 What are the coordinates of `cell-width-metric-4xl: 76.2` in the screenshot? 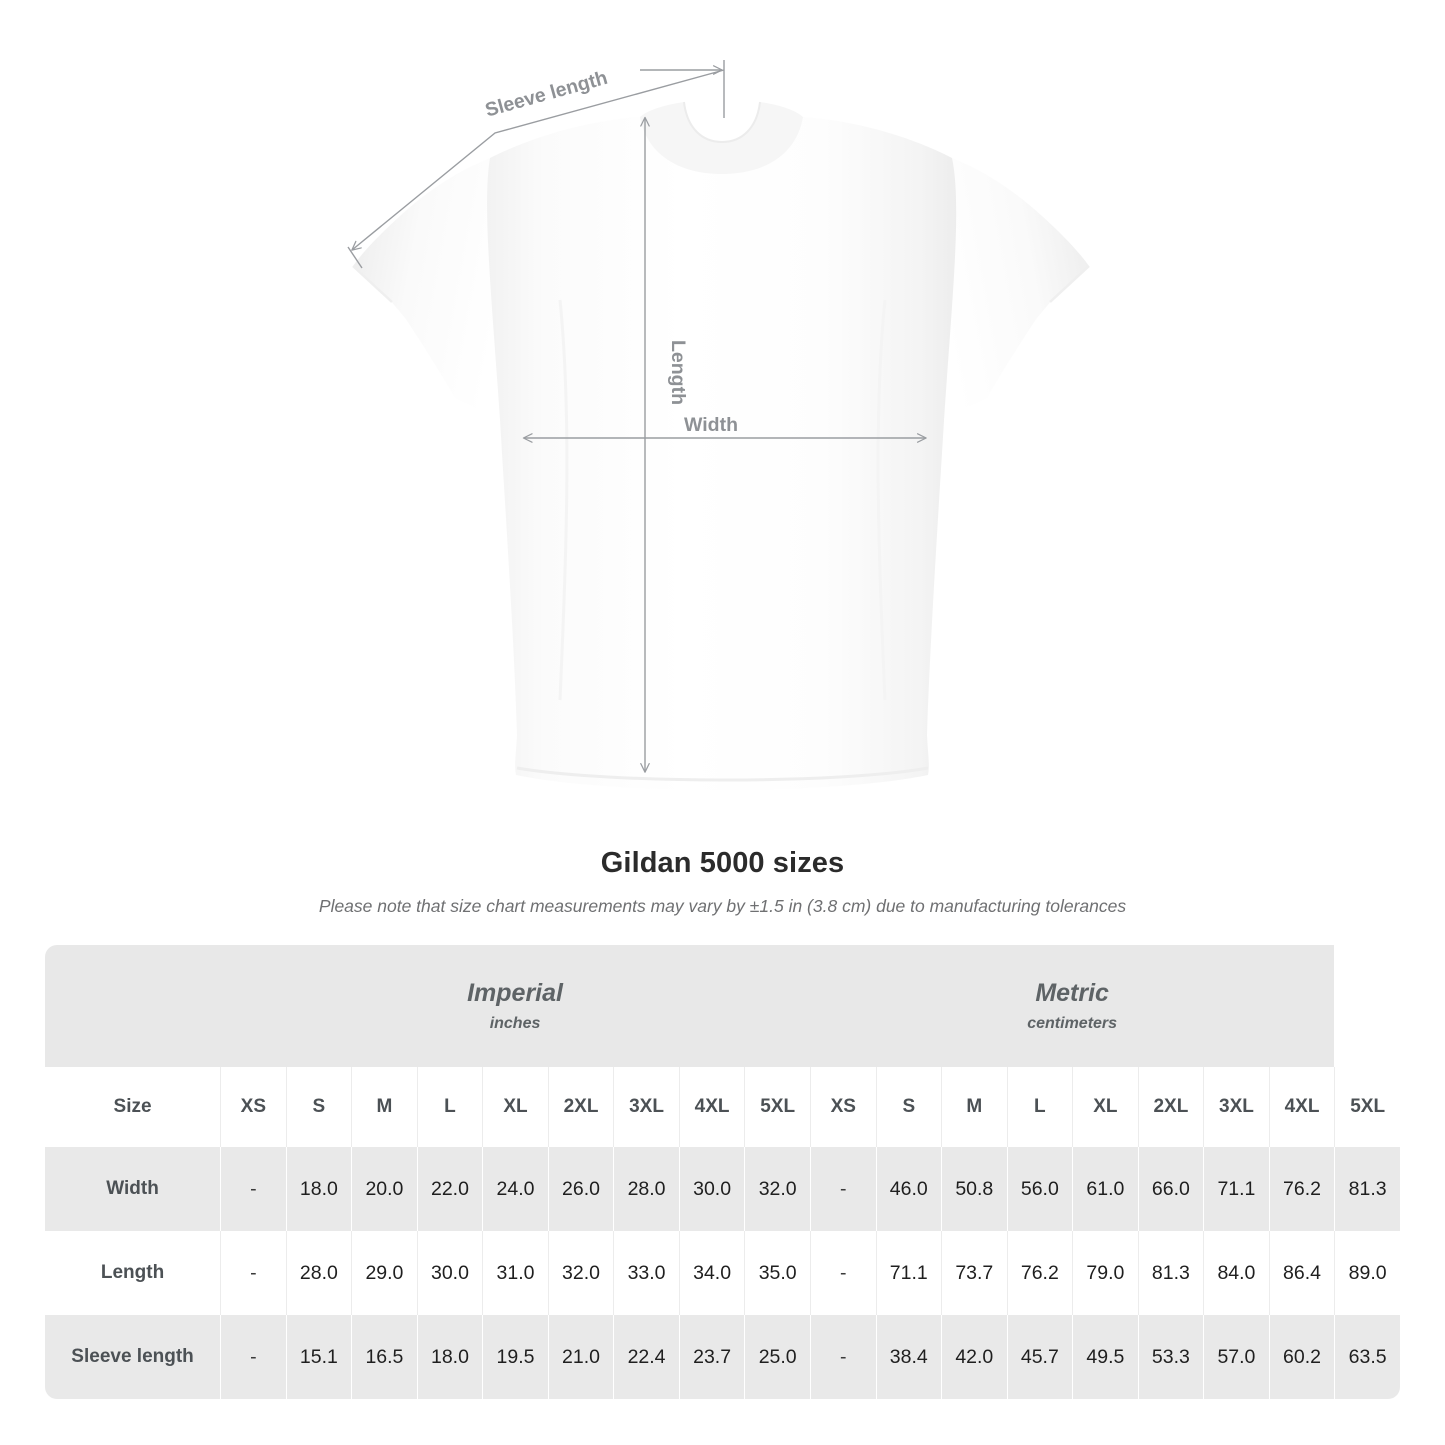 It's located at (1301, 1189).